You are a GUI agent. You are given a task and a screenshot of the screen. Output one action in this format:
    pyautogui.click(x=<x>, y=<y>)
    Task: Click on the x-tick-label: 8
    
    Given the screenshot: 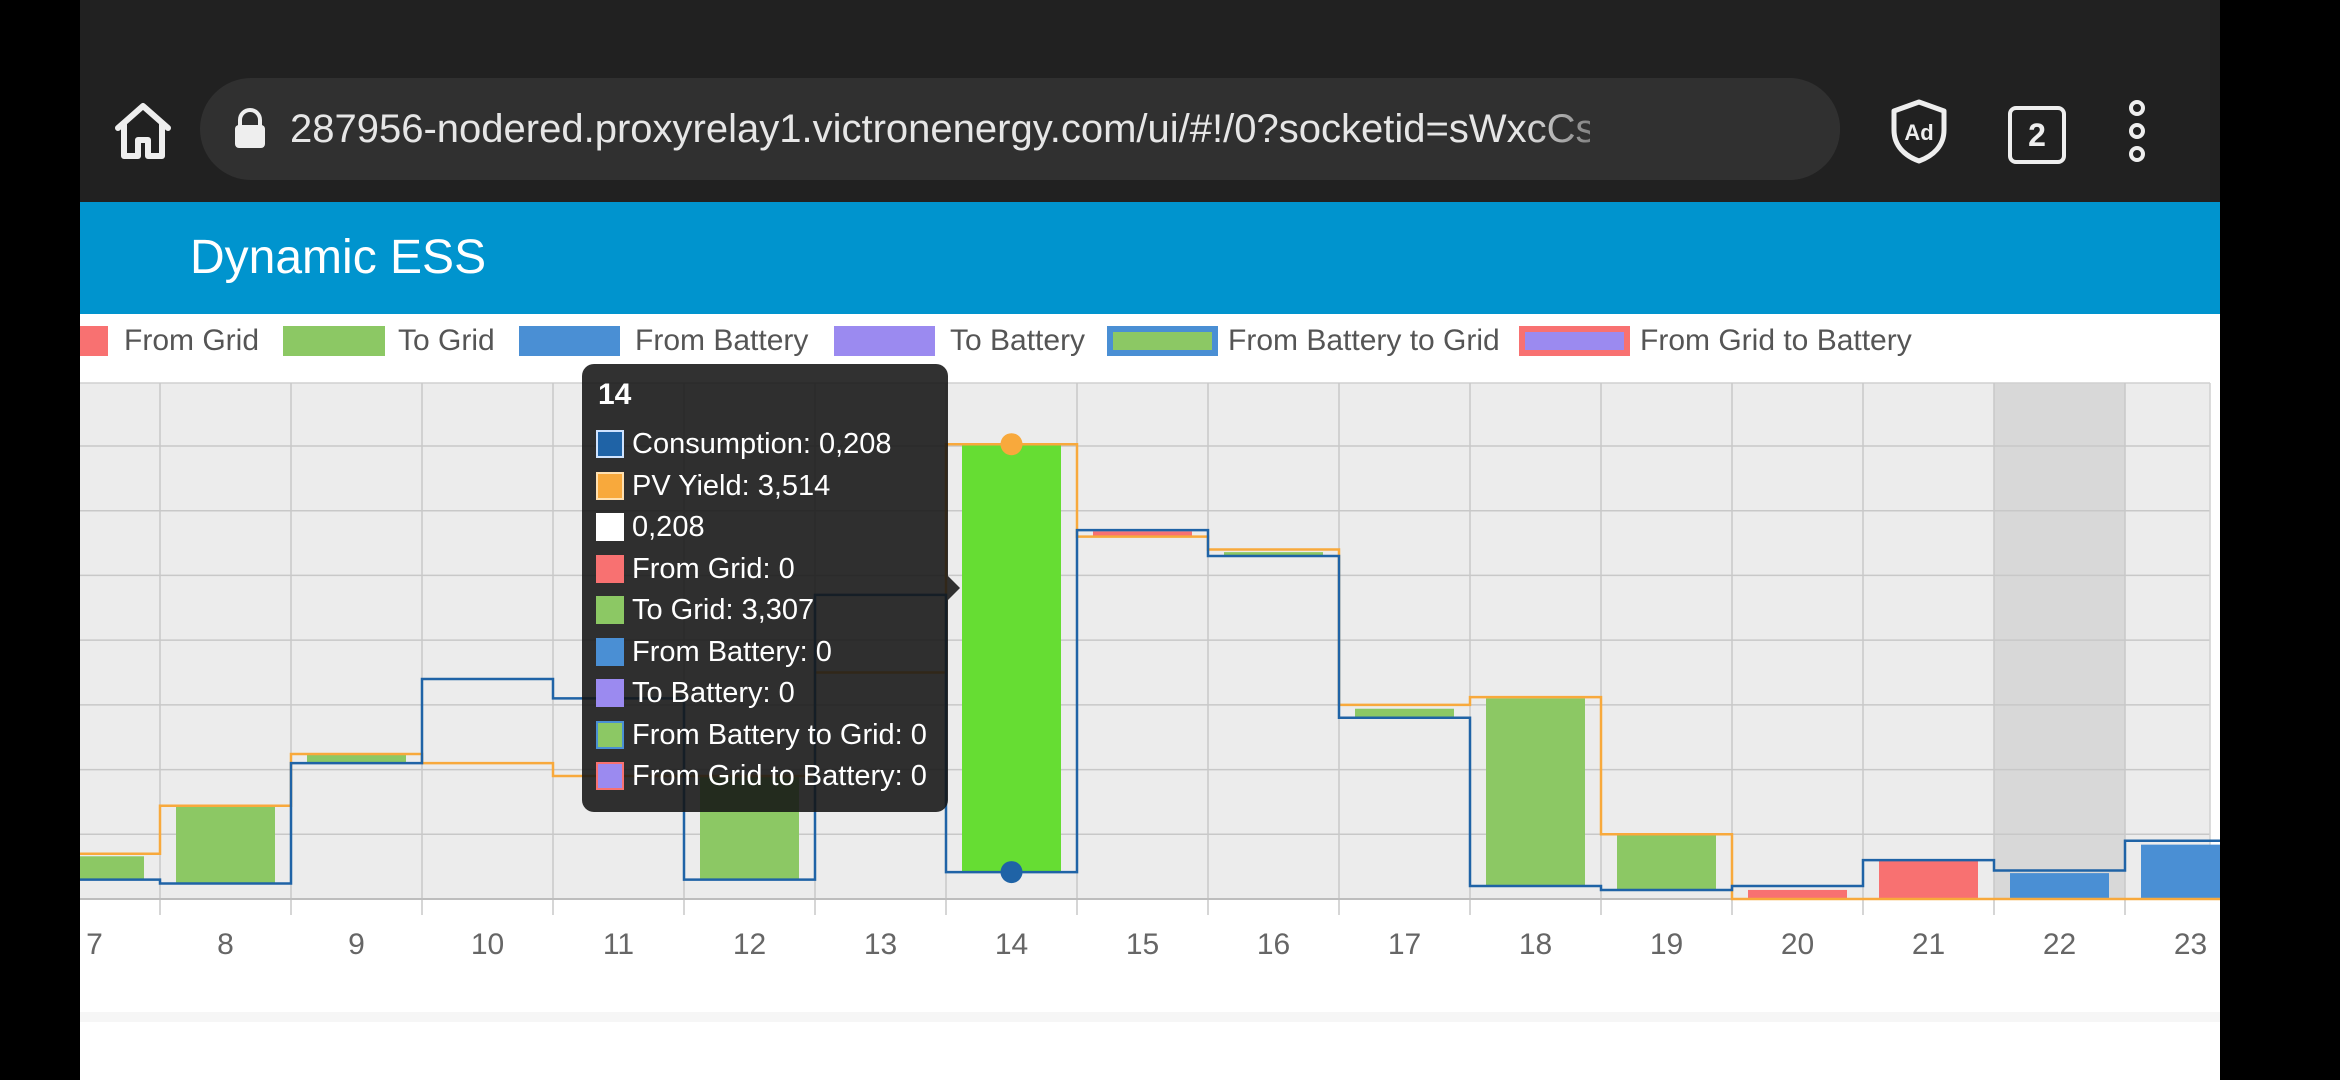 What is the action you would take?
    pyautogui.click(x=225, y=944)
    